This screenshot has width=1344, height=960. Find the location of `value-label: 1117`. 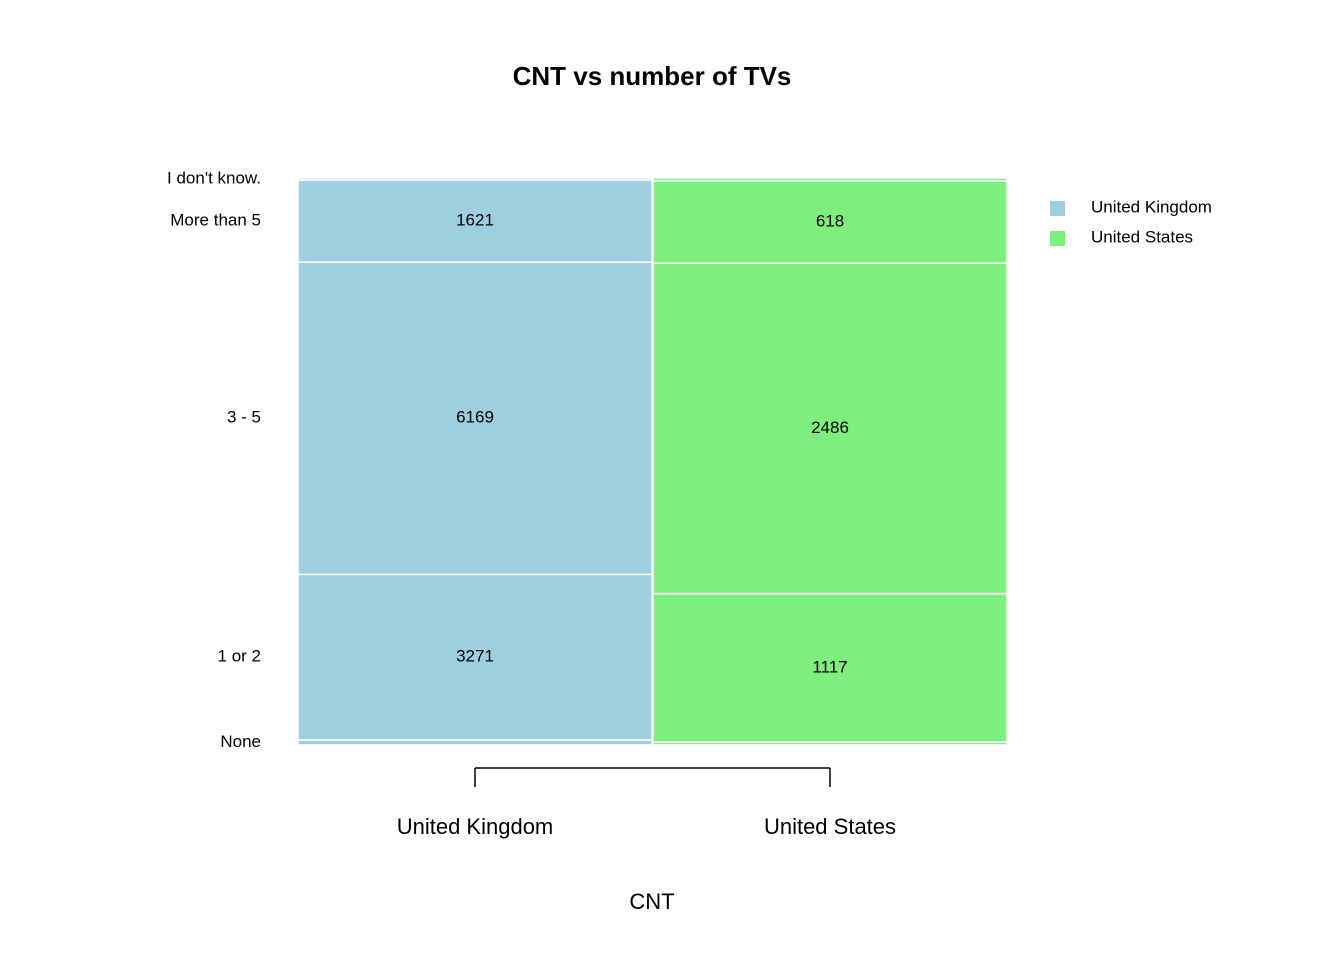

value-label: 1117 is located at coordinates (829, 666).